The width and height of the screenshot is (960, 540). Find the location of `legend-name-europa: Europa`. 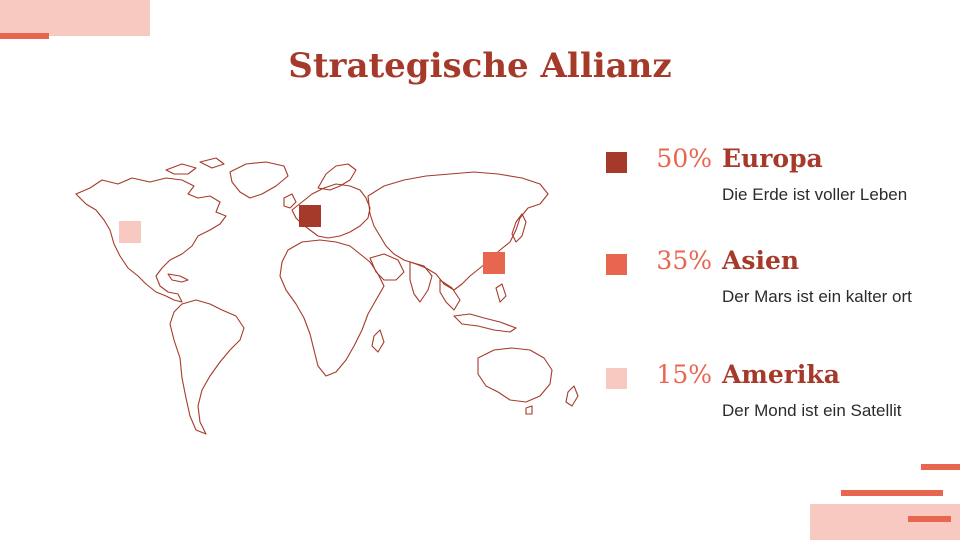

legend-name-europa: Europa is located at coordinates (772, 158).